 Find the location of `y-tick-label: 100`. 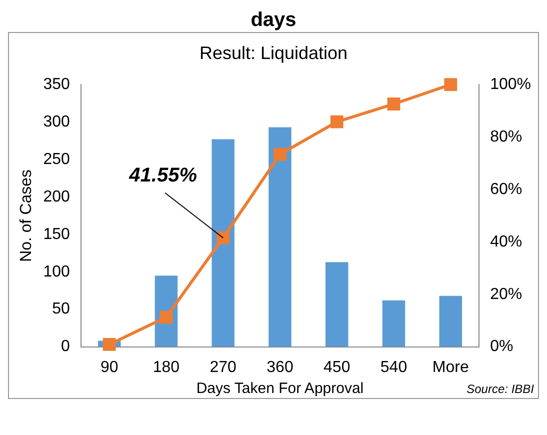

y-tick-label: 100 is located at coordinates (56, 271).